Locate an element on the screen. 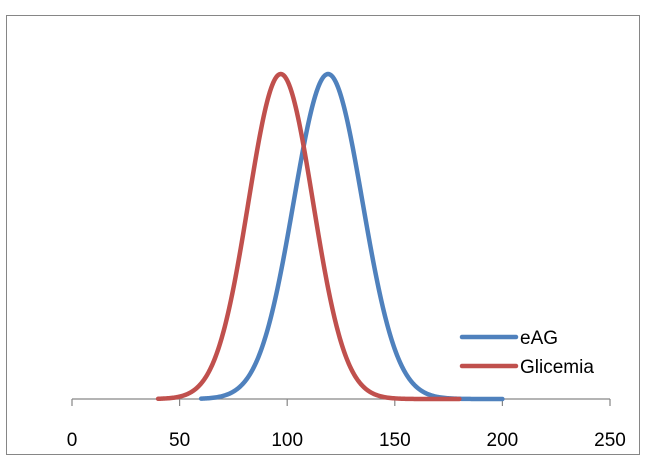  x-tick-label: 100 is located at coordinates (287, 440).